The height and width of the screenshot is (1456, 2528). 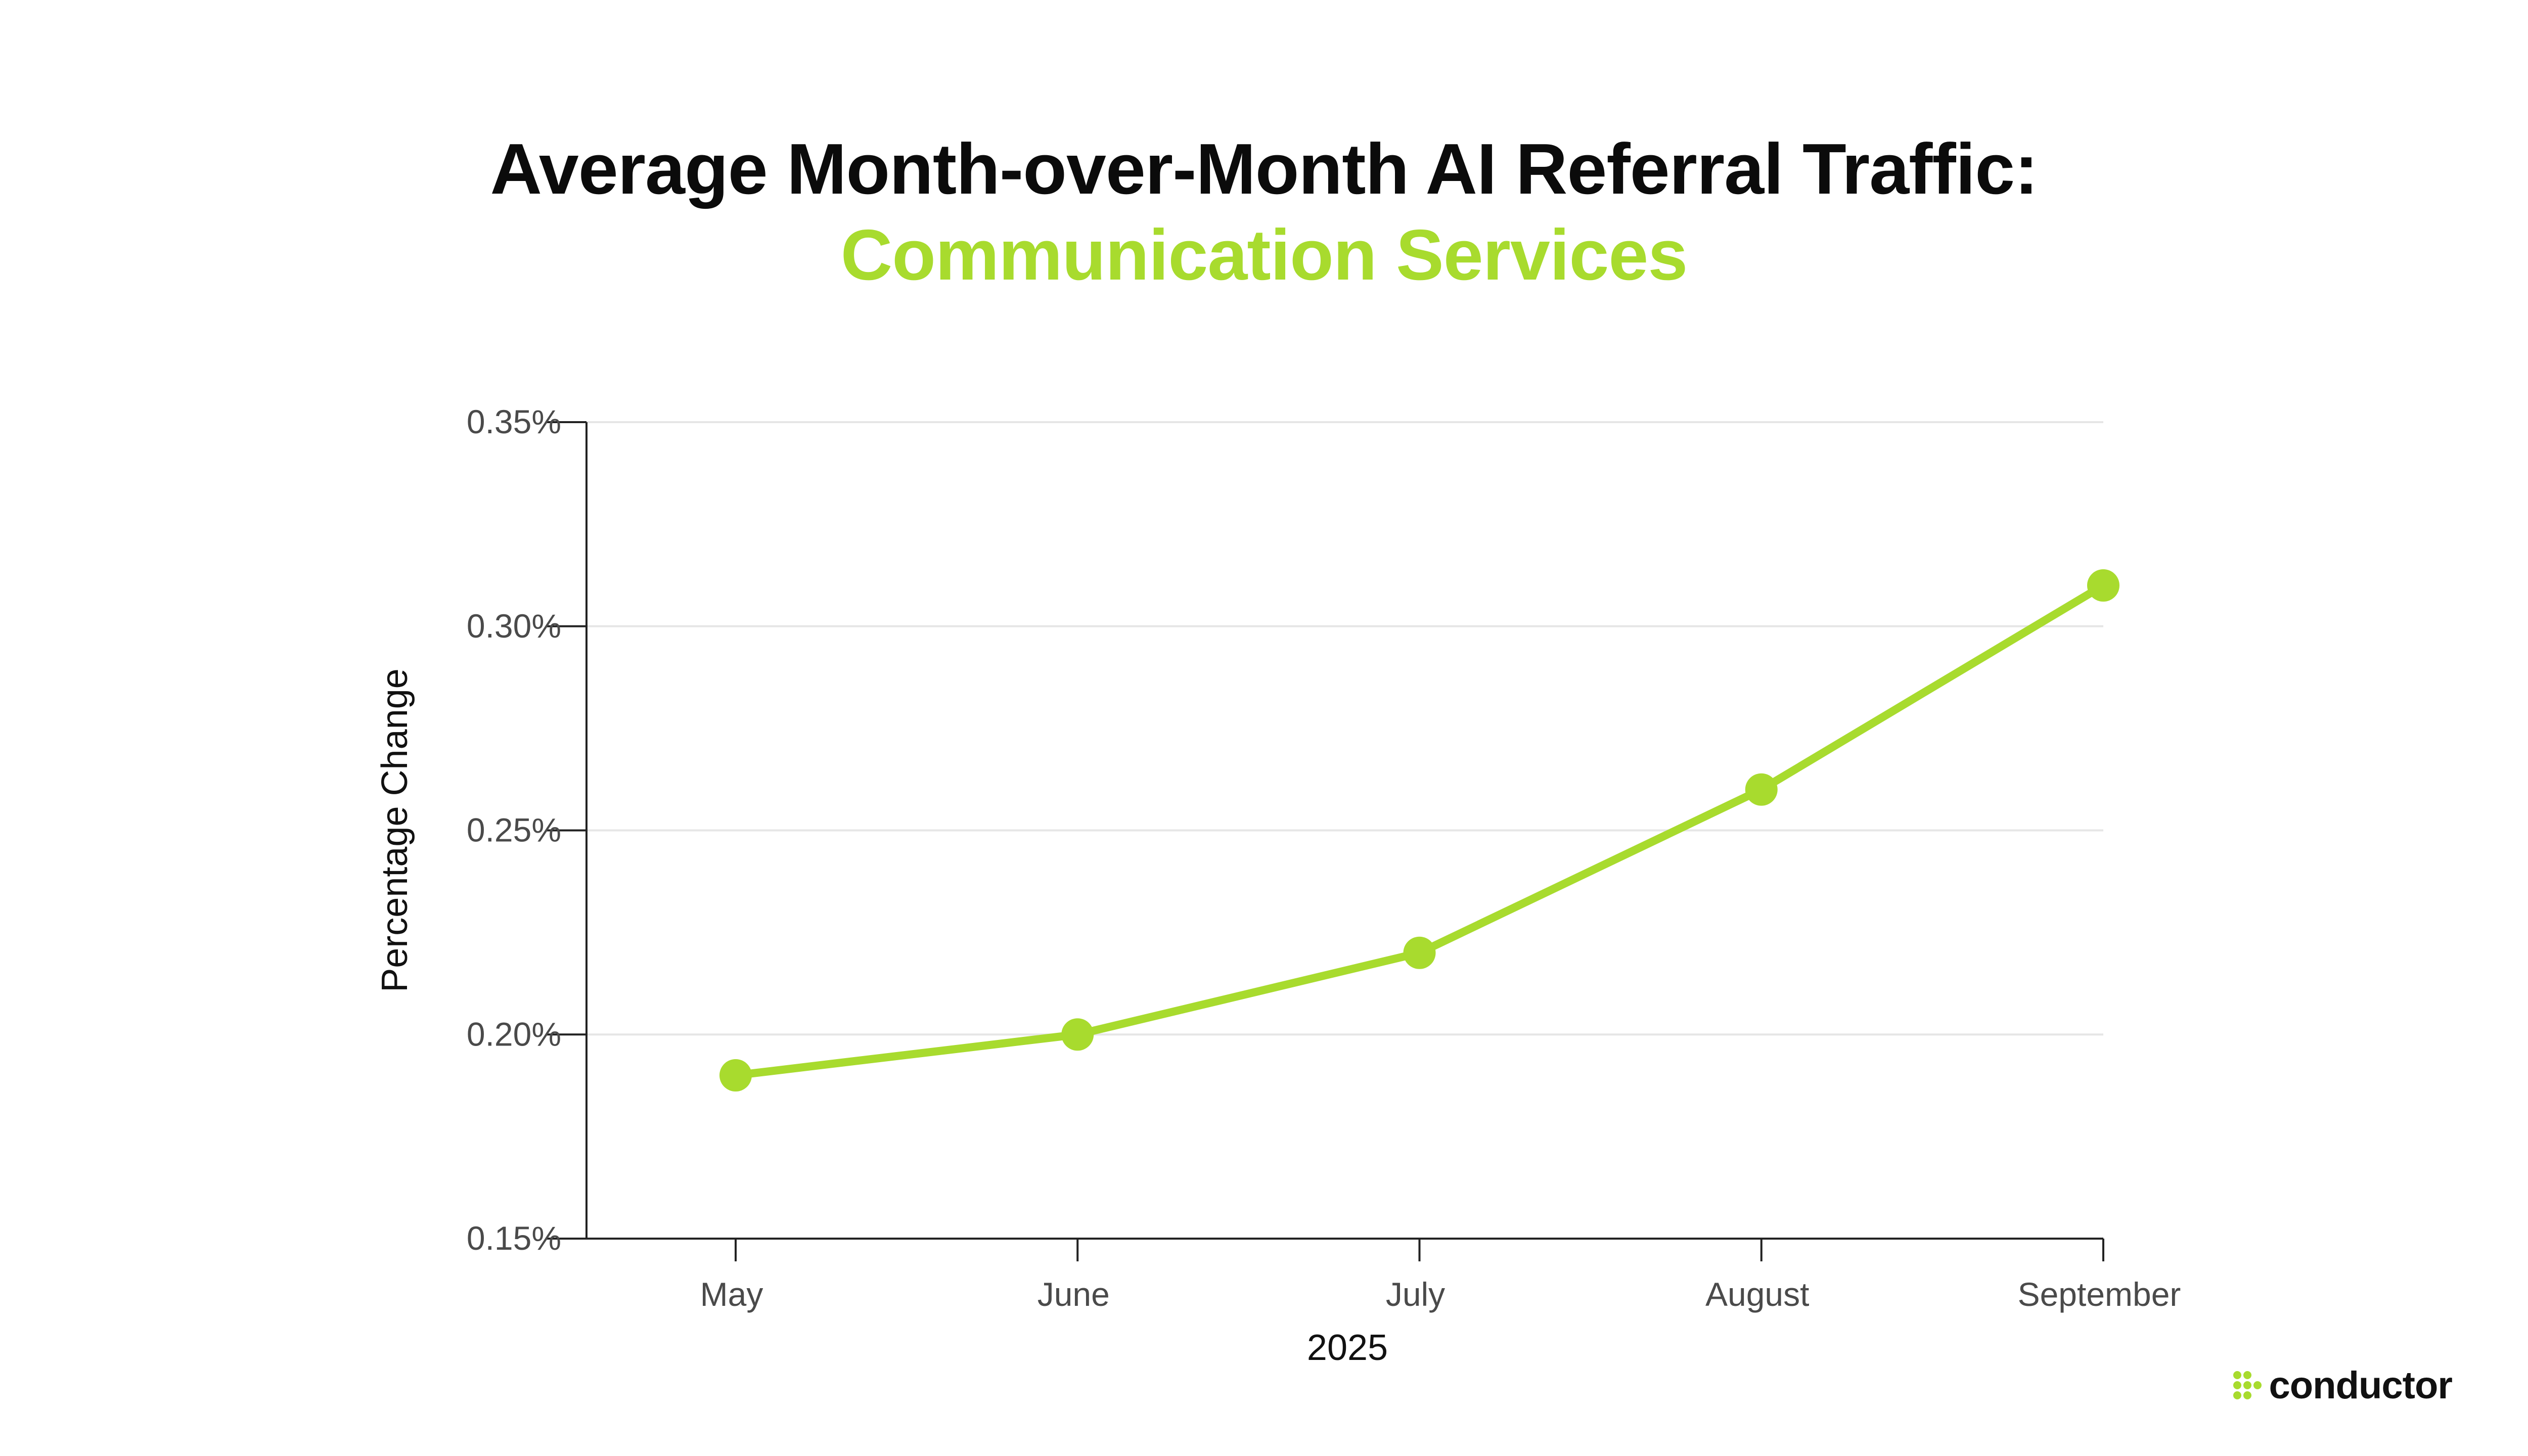 I want to click on x-tick-labels: May June July August September, so click(x=1441, y=1294).